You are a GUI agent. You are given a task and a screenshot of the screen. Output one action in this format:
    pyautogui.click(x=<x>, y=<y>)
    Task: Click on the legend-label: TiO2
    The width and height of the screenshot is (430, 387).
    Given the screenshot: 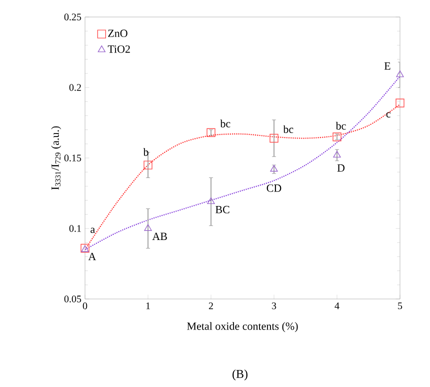 What is the action you would take?
    pyautogui.click(x=119, y=49)
    